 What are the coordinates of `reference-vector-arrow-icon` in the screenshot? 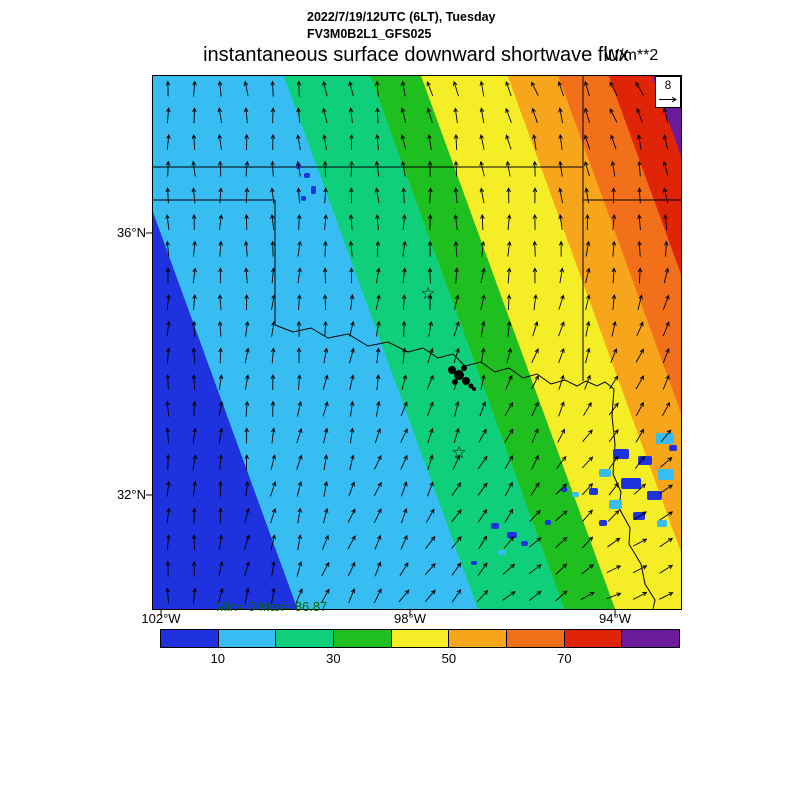 It's located at (668, 99).